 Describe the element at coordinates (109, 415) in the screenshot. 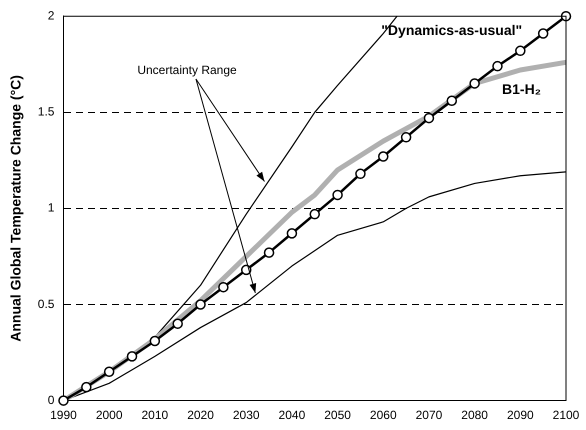

I see `x-tick-label: 2000` at that location.